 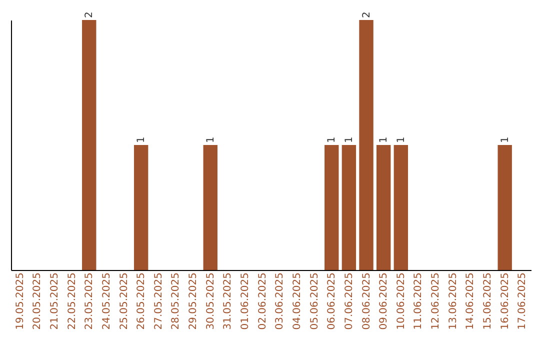 What do you see at coordinates (401, 301) in the screenshot?
I see `x-tick-label: 10.06.2025` at bounding box center [401, 301].